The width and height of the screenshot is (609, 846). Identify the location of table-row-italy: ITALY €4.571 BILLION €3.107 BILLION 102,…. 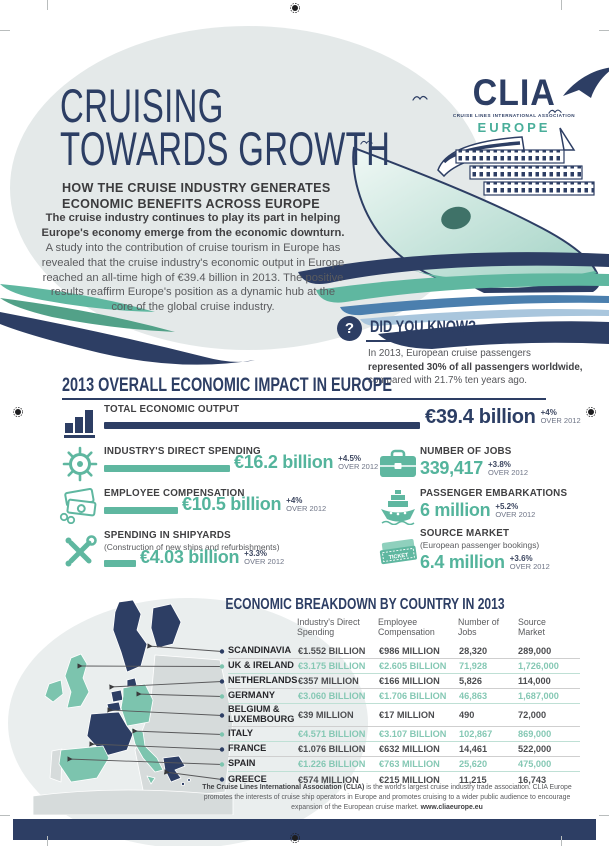
(404, 734).